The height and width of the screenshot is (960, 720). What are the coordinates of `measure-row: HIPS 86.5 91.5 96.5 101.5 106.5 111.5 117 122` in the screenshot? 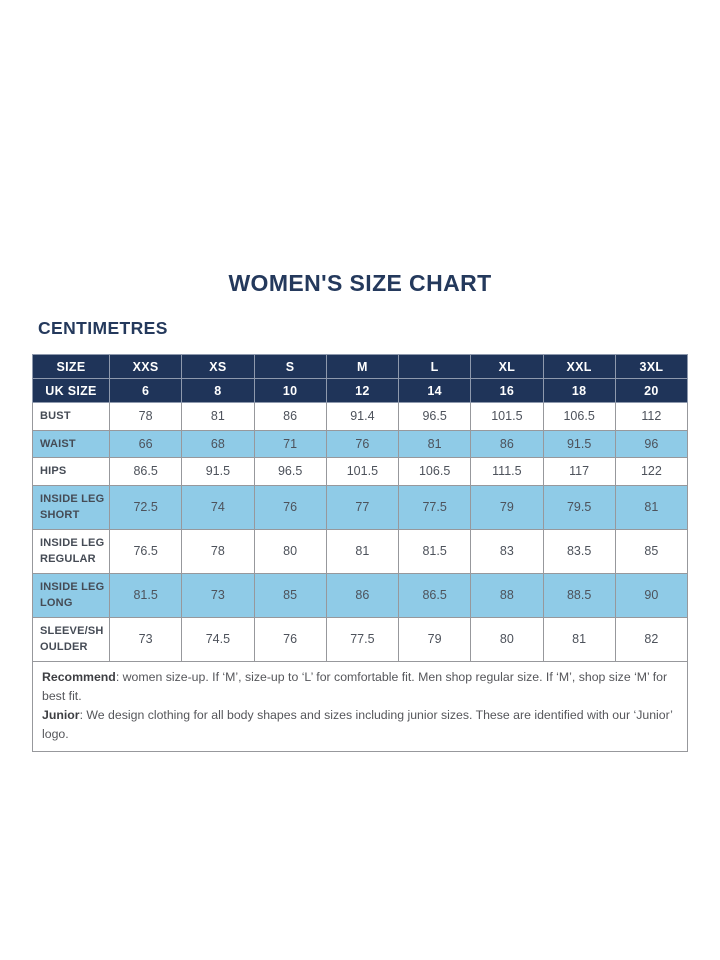 It's located at (360, 471).